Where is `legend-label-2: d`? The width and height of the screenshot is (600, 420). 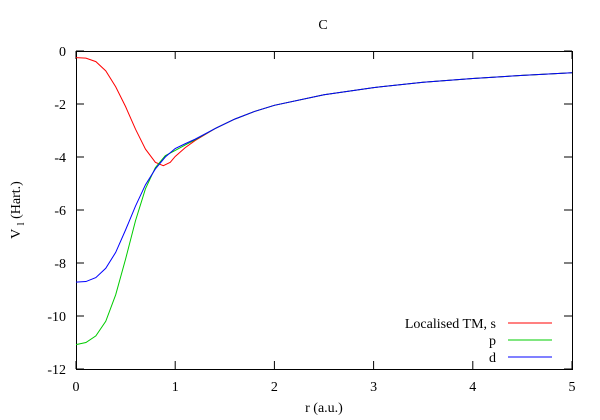
legend-label-2: d is located at coordinates (492, 358).